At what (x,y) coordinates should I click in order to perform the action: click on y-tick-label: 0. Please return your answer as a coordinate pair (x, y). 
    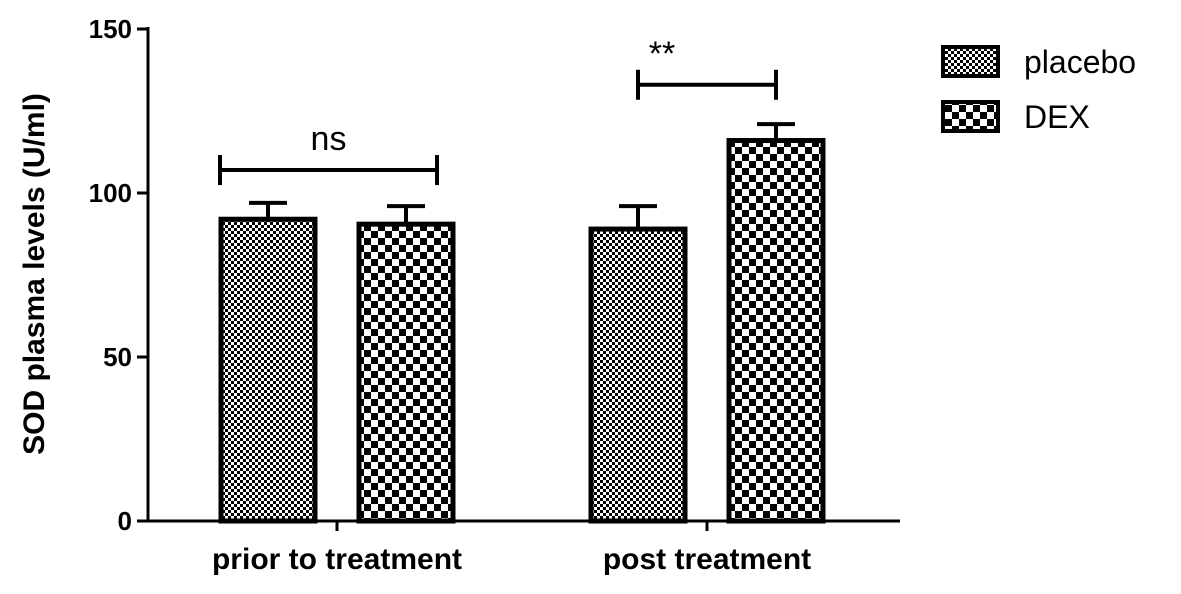
    Looking at the image, I should click on (125, 521).